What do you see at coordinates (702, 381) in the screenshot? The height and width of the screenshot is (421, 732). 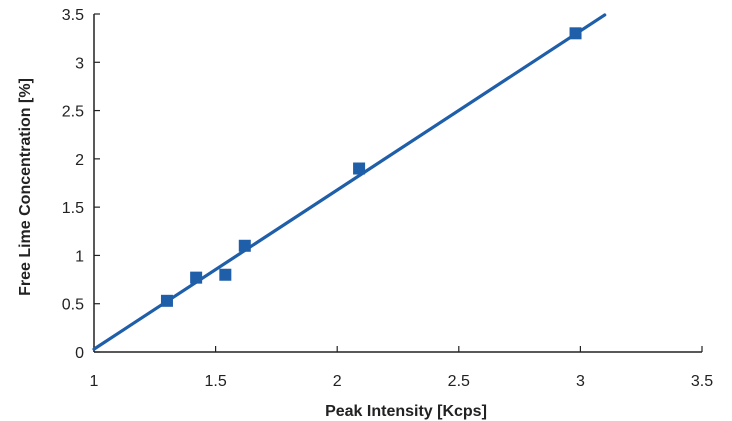 I see `x-tick-label: 3.5` at bounding box center [702, 381].